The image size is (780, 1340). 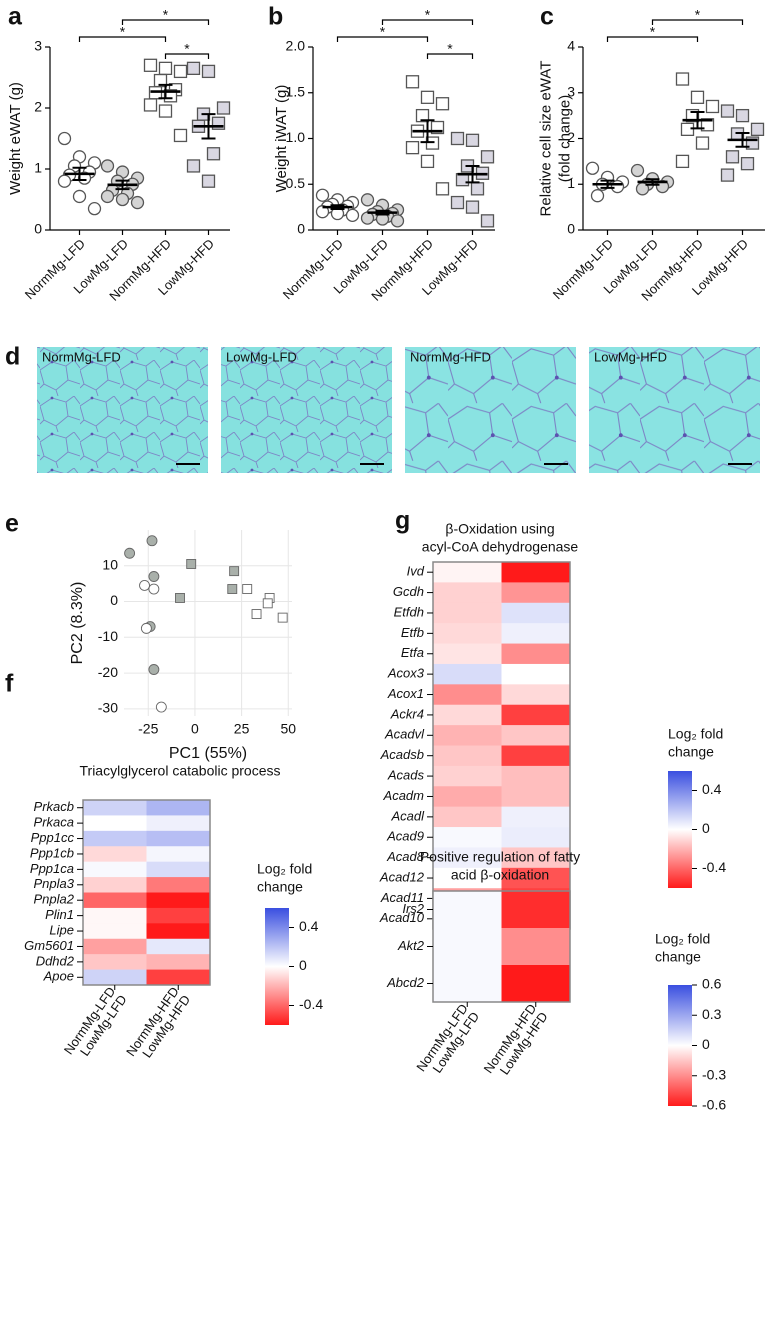 I want to click on colorbar-tick-label: 0.4, so click(x=309, y=926).